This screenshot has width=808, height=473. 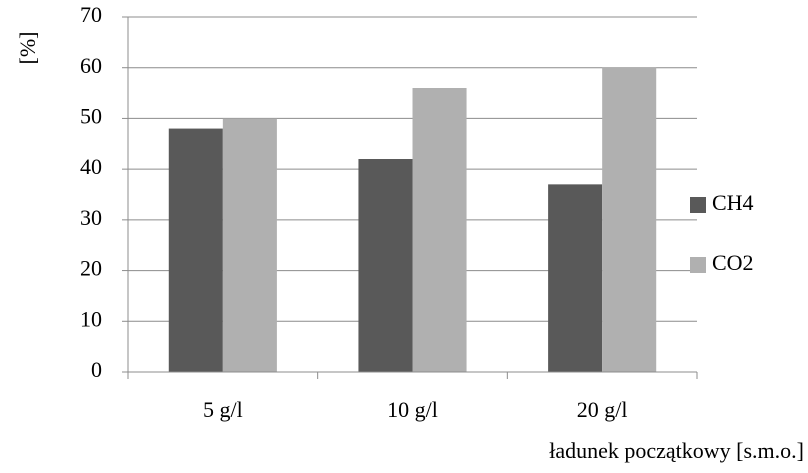 I want to click on y-tick-label: 0, so click(x=96, y=369).